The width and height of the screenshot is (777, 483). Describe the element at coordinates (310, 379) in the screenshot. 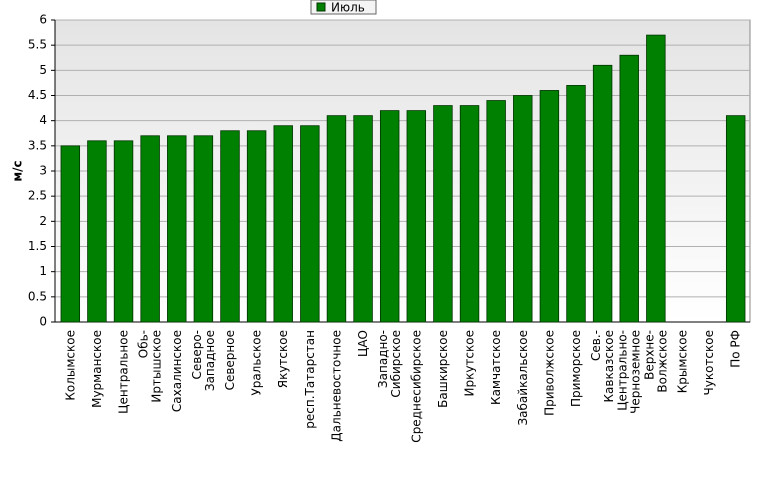

I see `x-tick-label: респ.Татарстан` at that location.